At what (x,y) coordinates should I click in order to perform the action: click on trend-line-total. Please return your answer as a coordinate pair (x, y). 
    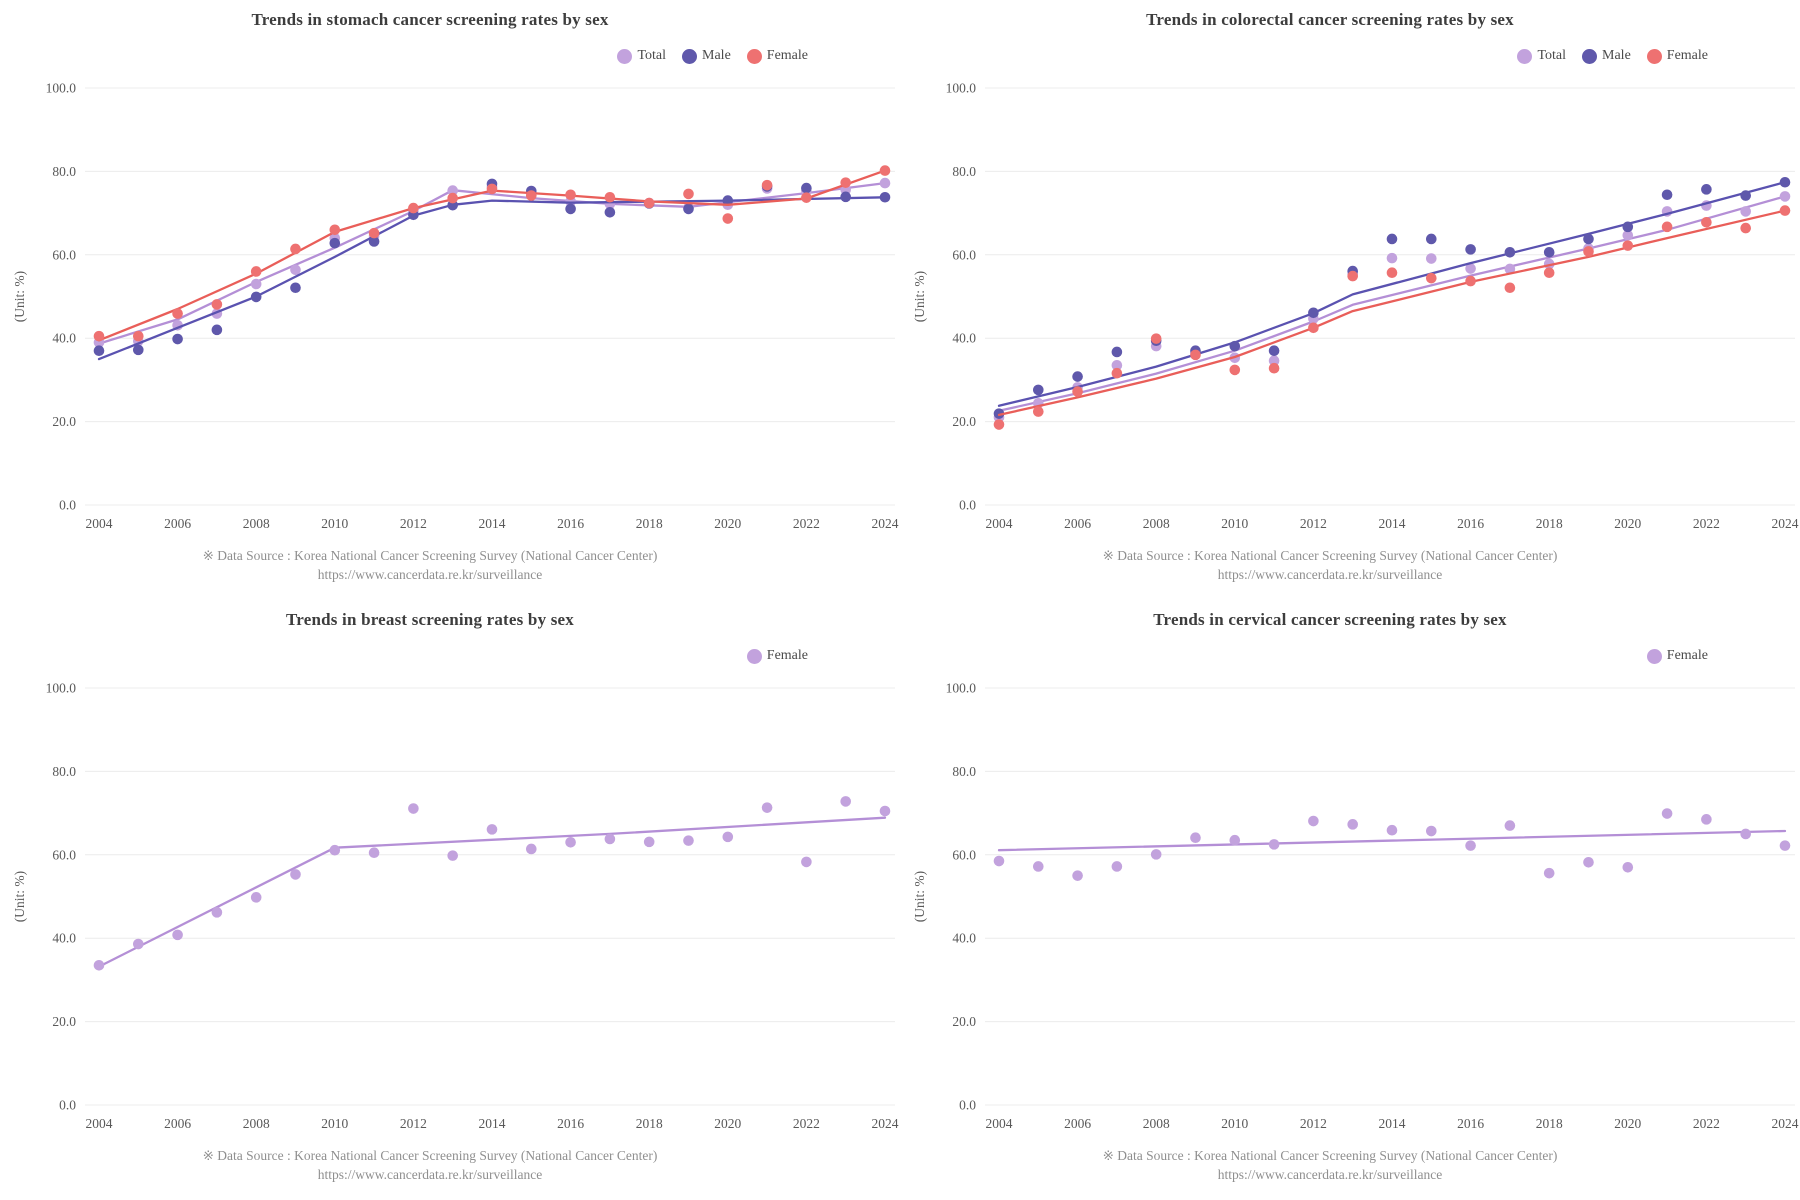
    Looking at the image, I should click on (492, 263).